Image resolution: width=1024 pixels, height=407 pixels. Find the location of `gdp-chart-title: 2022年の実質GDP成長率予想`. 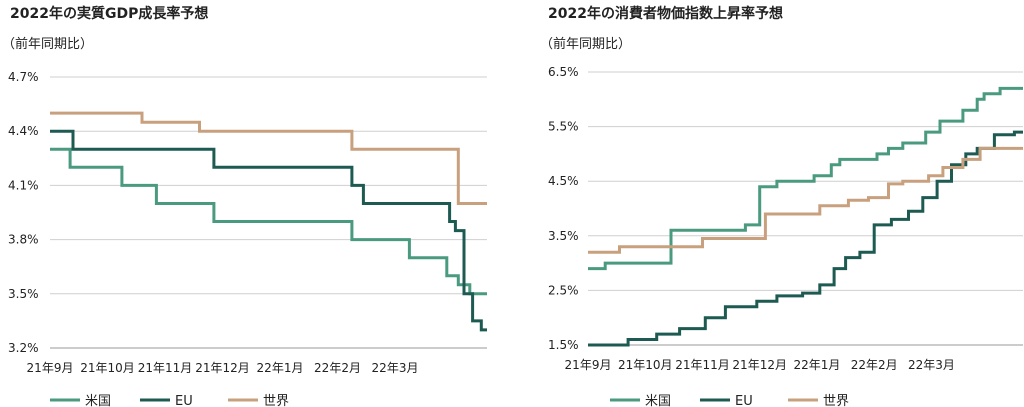

gdp-chart-title: 2022年の実質GDP成長率予想 is located at coordinates (109, 14).